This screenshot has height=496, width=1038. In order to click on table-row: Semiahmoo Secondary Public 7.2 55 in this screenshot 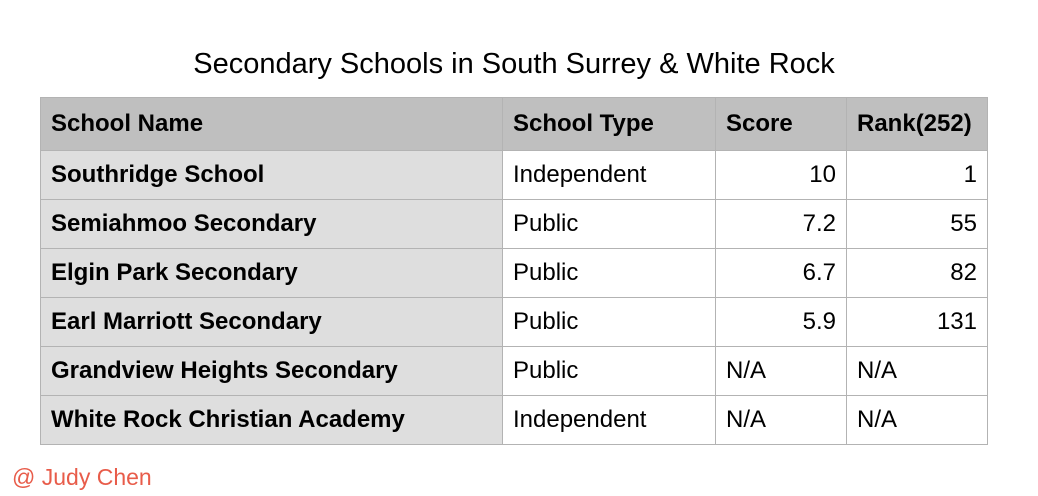, I will do `click(514, 224)`.